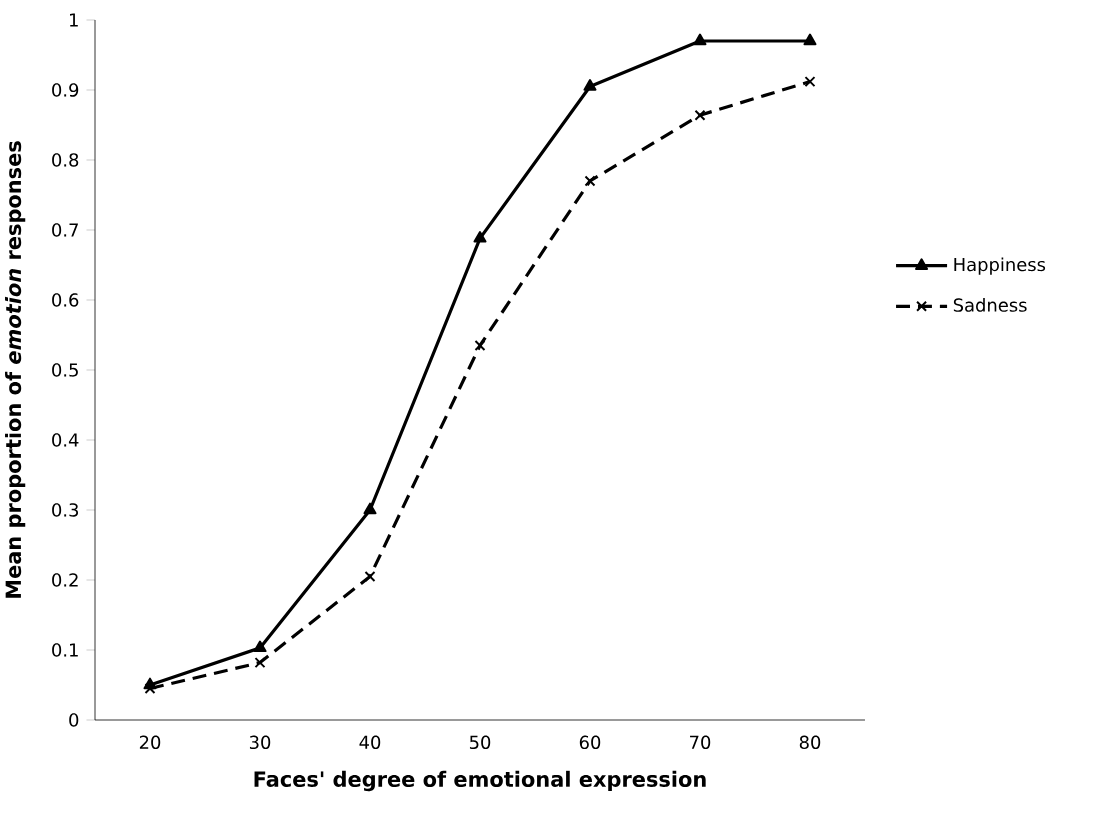  I want to click on x-tick-label: 50, so click(480, 742).